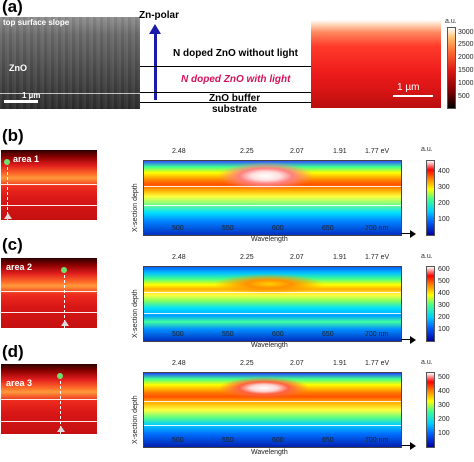 The height and width of the screenshot is (462, 474). I want to click on colorbar-d-tick: 500, so click(444, 377).